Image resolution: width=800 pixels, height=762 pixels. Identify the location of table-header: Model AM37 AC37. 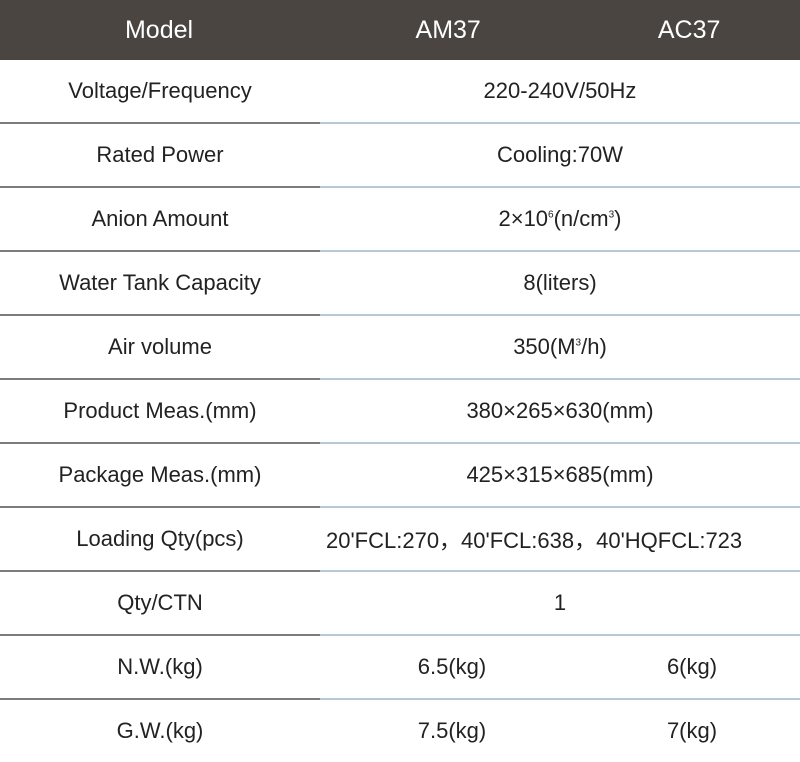
(400, 30).